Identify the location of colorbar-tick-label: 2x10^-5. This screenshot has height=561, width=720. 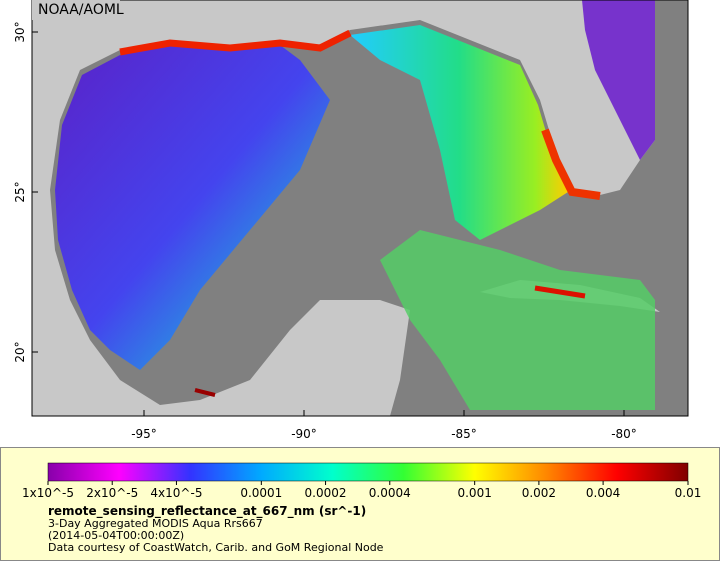
(112, 493).